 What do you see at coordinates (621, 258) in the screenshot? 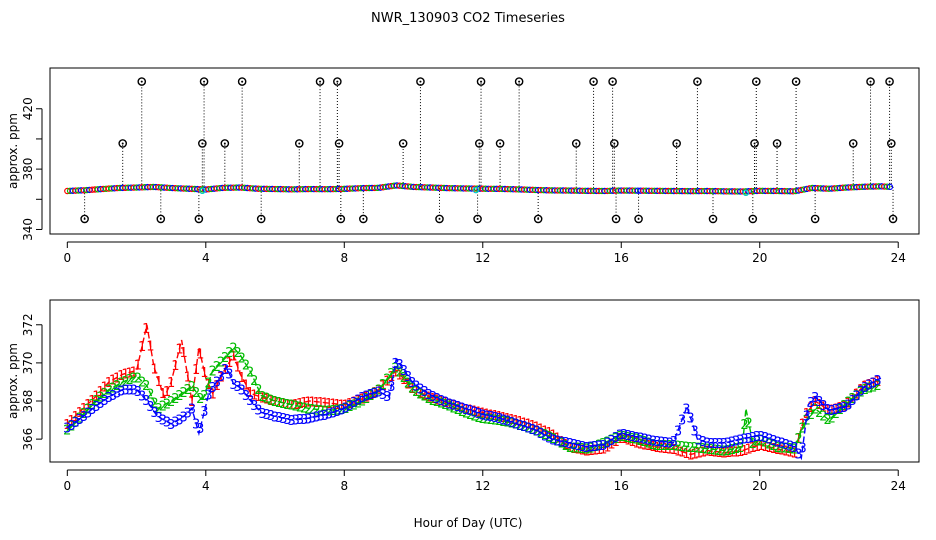
I see `raw-x-tick-label: 16` at bounding box center [621, 258].